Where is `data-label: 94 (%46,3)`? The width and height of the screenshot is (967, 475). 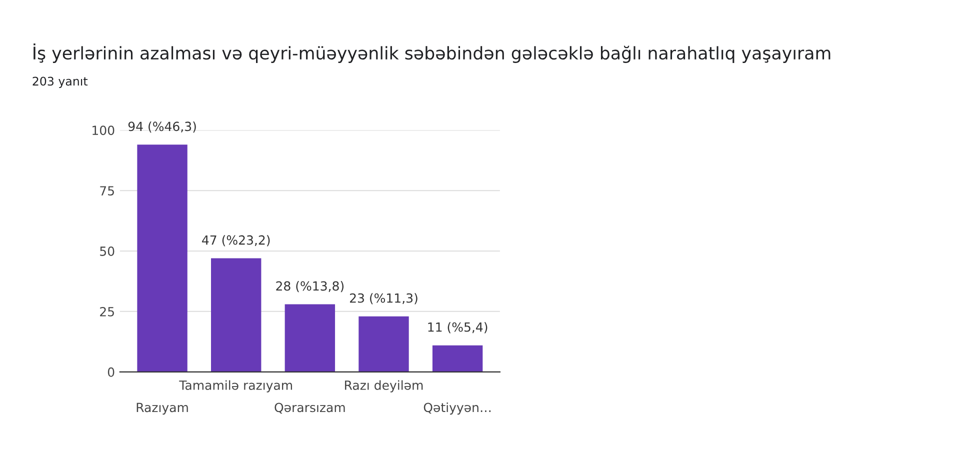 data-label: 94 (%46,3) is located at coordinates (162, 127).